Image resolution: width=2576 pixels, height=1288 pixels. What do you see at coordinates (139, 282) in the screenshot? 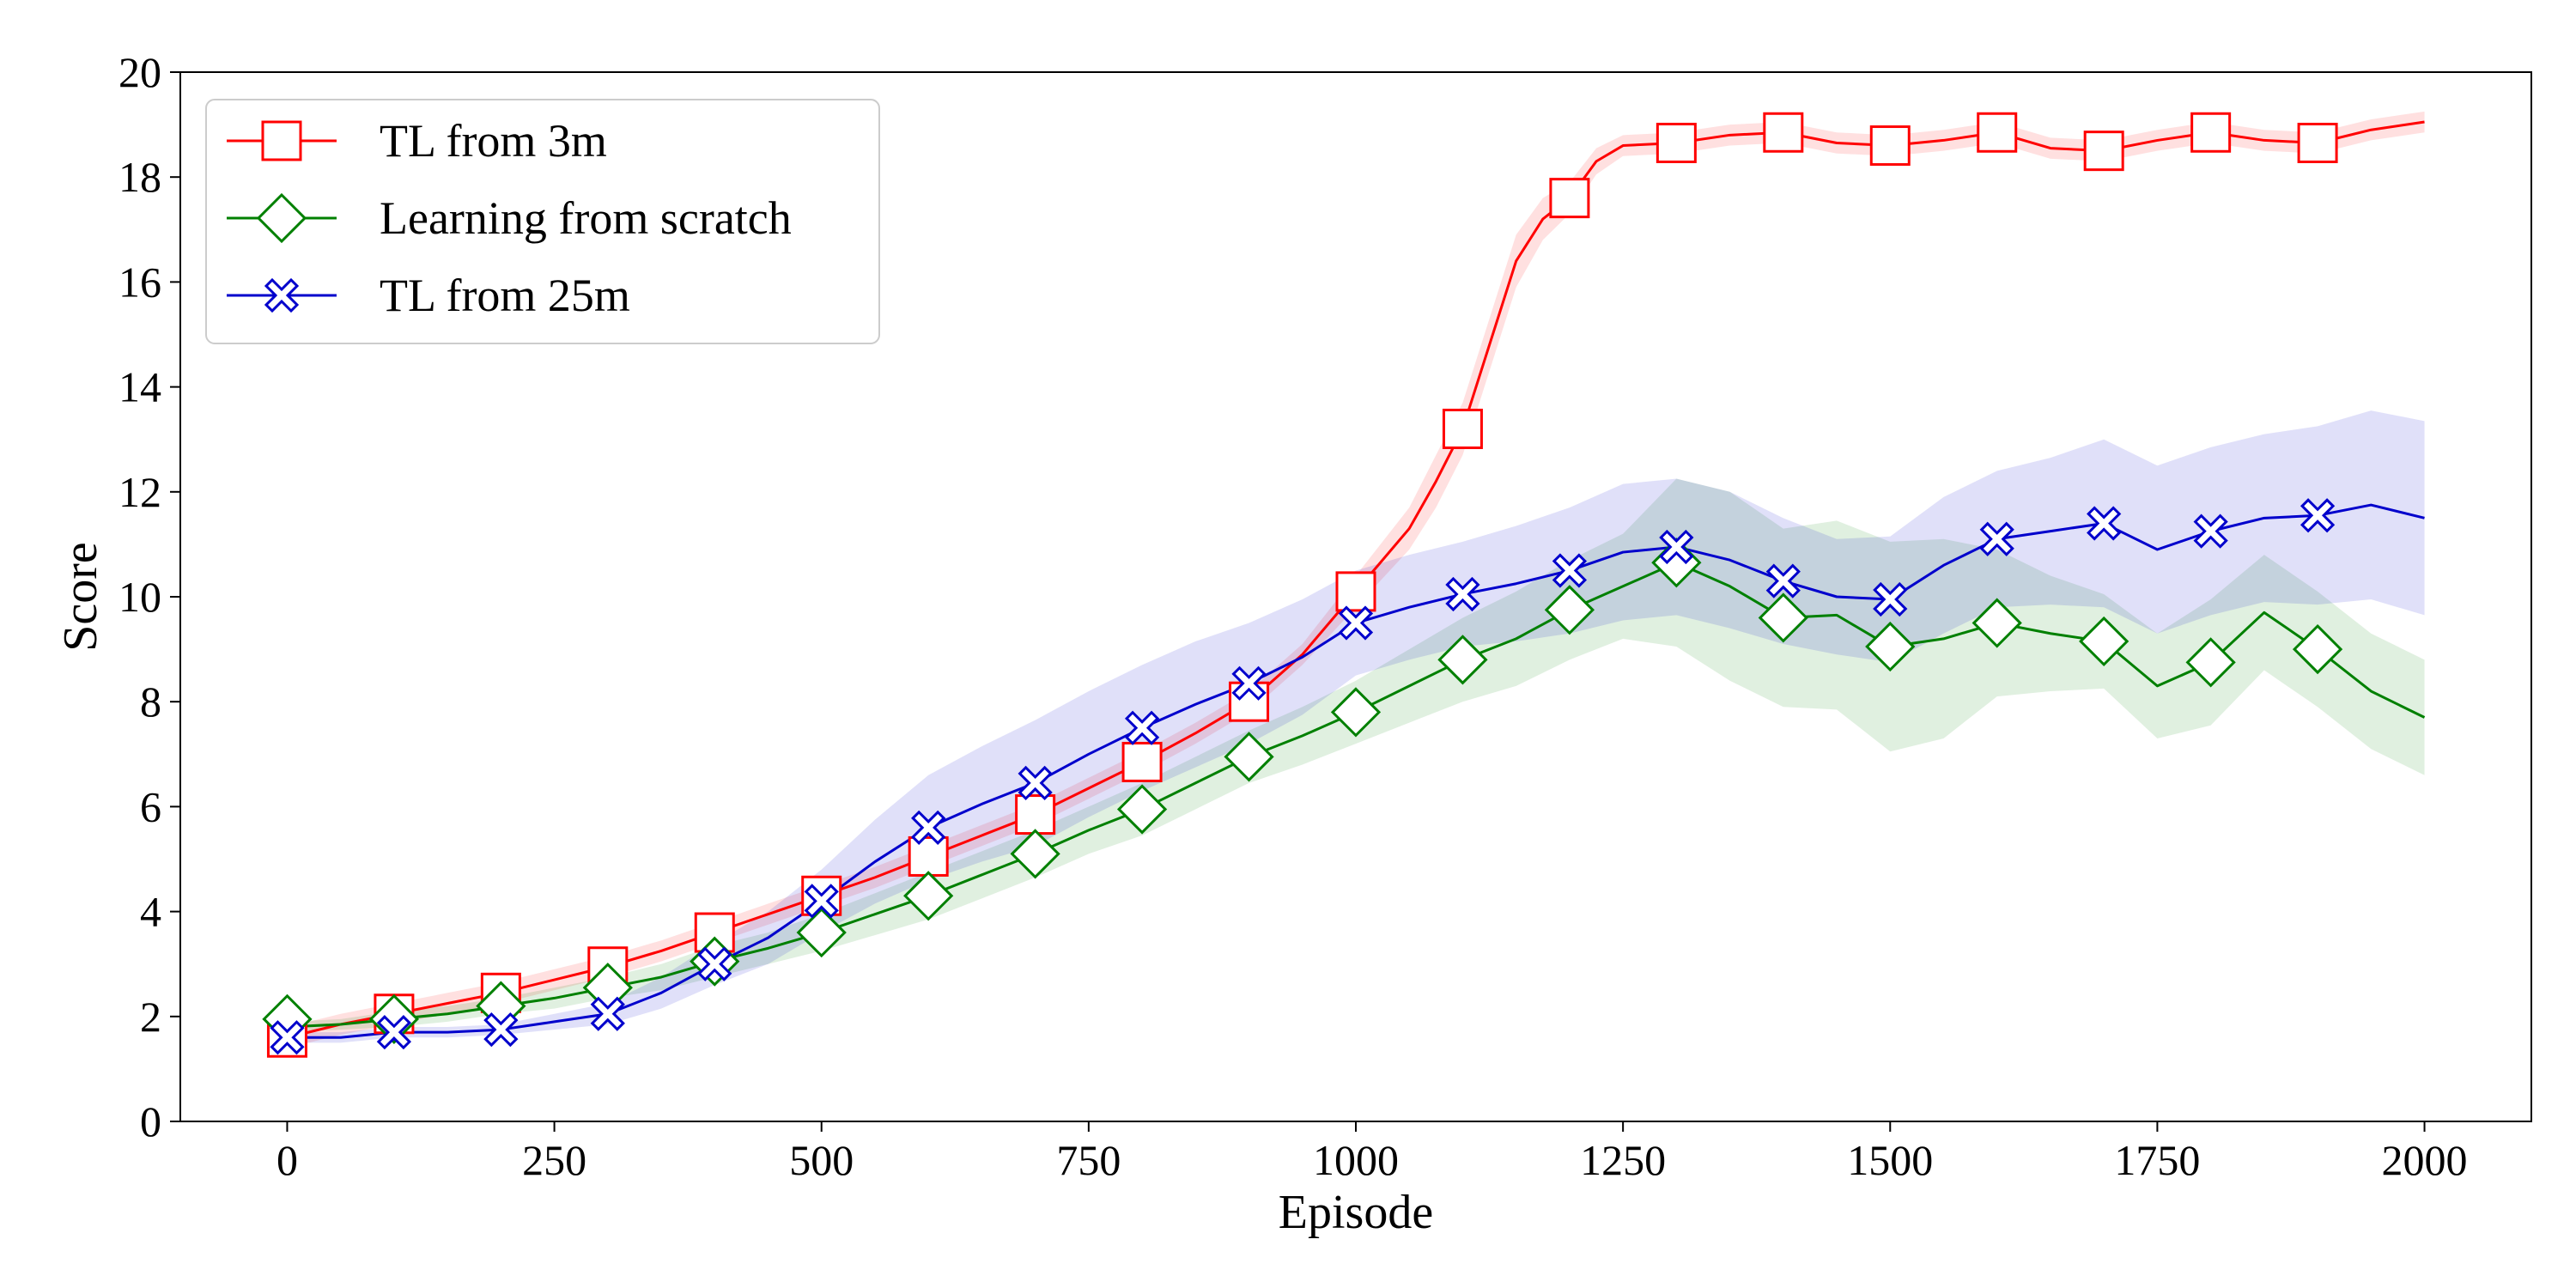
I see `y-tick-label: 16` at bounding box center [139, 282].